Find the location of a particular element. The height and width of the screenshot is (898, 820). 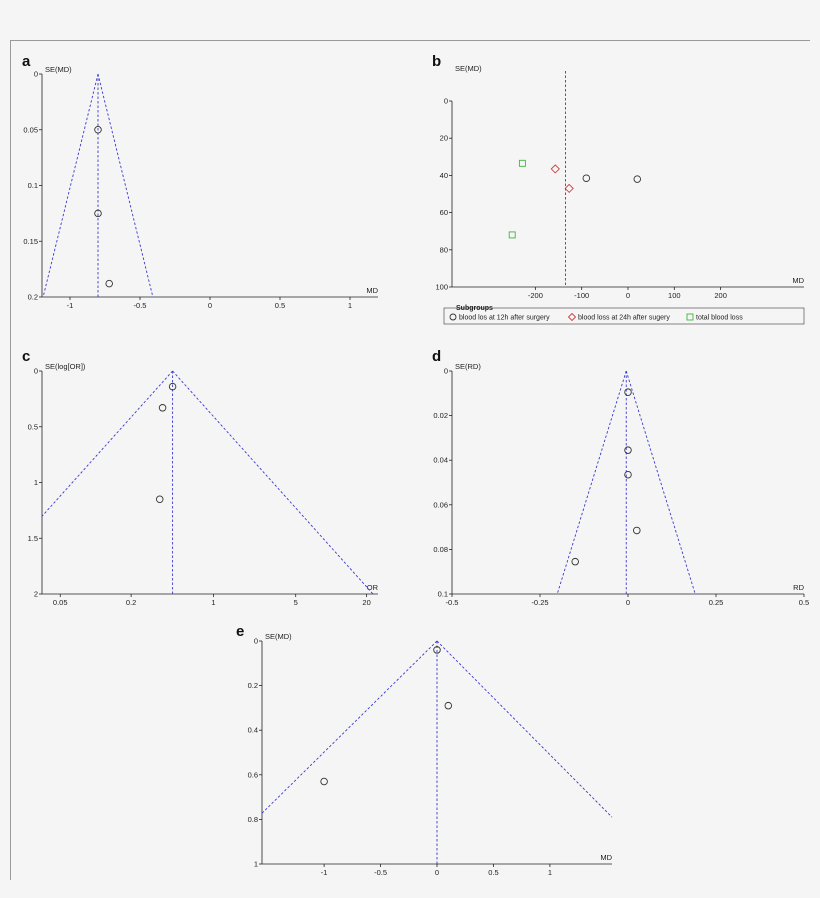

legend-title: Subgroups is located at coordinates (474, 308).